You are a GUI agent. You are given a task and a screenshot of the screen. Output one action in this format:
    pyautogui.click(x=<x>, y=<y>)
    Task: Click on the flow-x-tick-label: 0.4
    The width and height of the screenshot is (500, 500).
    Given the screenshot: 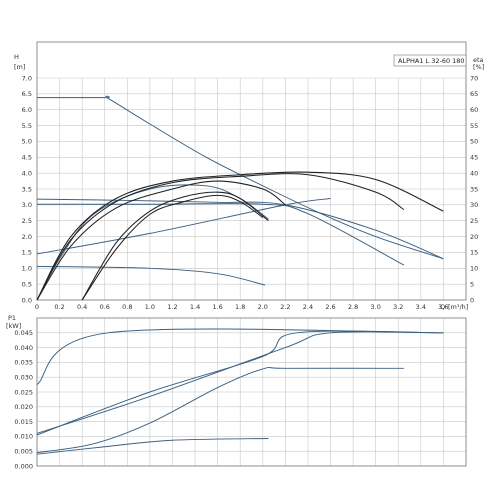 What is the action you would take?
    pyautogui.click(x=82, y=307)
    